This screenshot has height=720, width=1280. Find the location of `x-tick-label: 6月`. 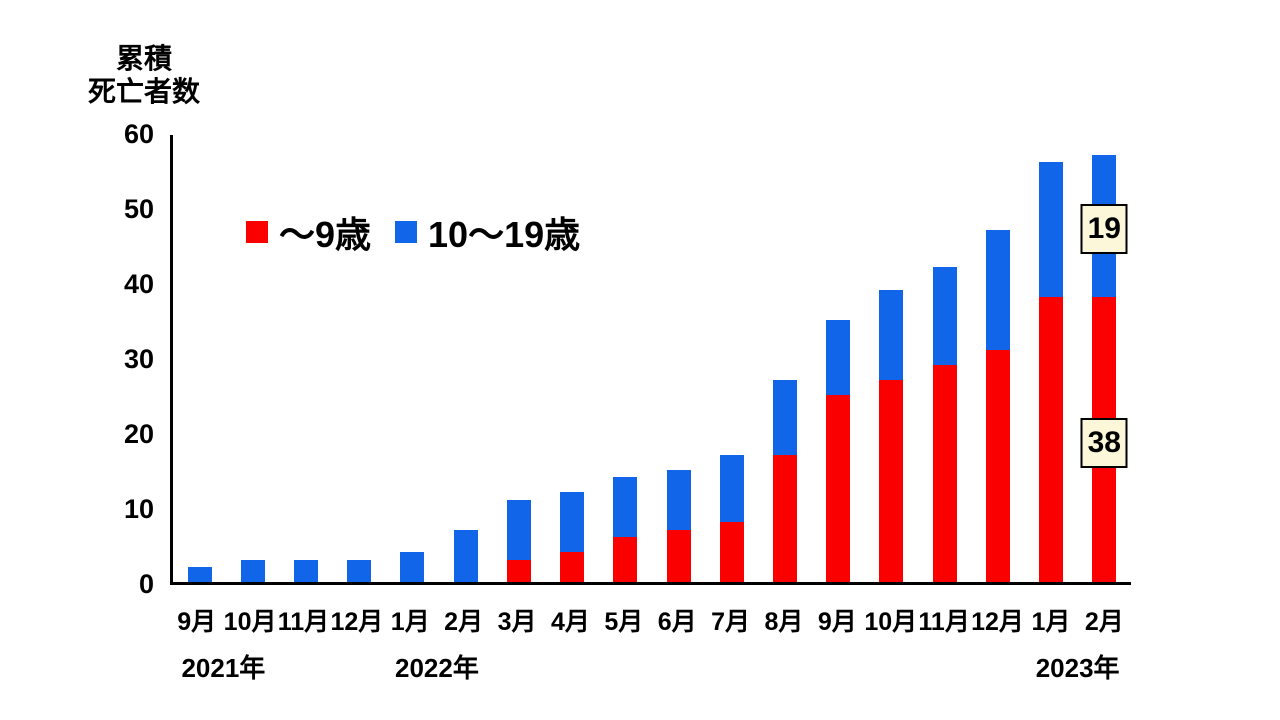

x-tick-label: 6月 is located at coordinates (677, 622).